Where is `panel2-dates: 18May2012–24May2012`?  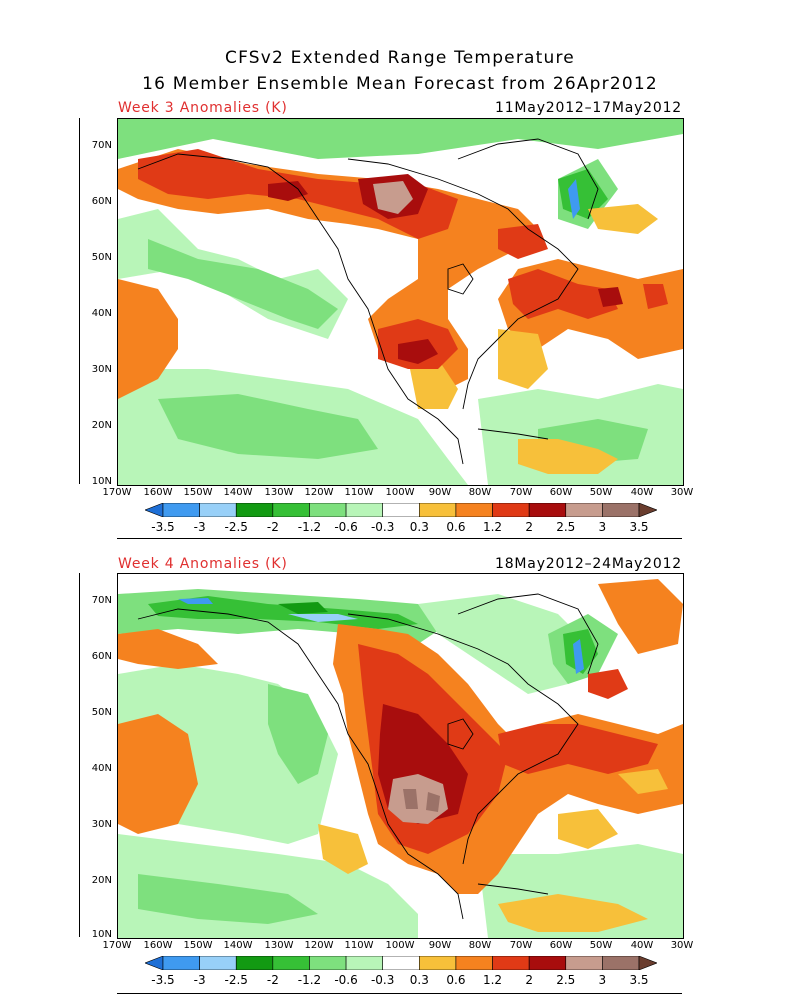 panel2-dates: 18May2012–24May2012 is located at coordinates (588, 564).